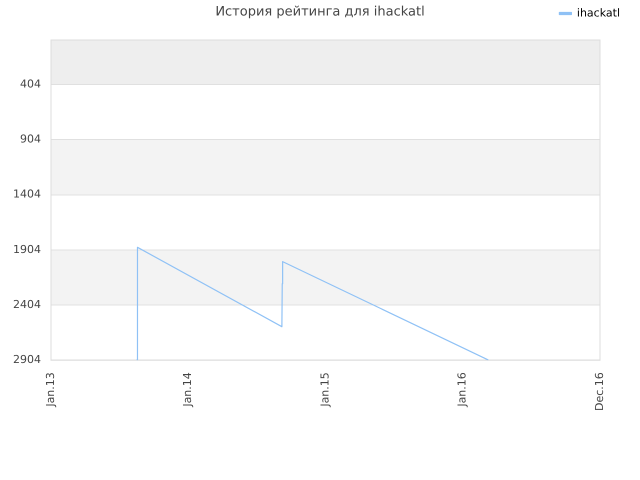 The width and height of the screenshot is (640, 480). What do you see at coordinates (187, 390) in the screenshot?
I see `x-tick-label: Jan.14` at bounding box center [187, 390].